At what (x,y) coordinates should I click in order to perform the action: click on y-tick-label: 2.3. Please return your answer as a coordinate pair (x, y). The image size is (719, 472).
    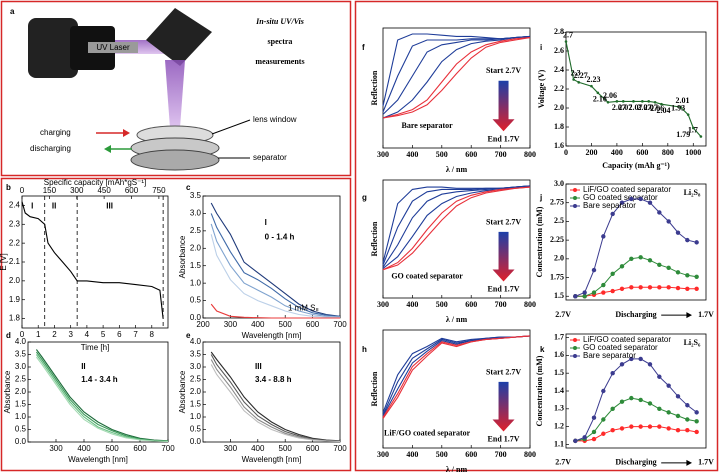
    Looking at the image, I should click on (15, 223).